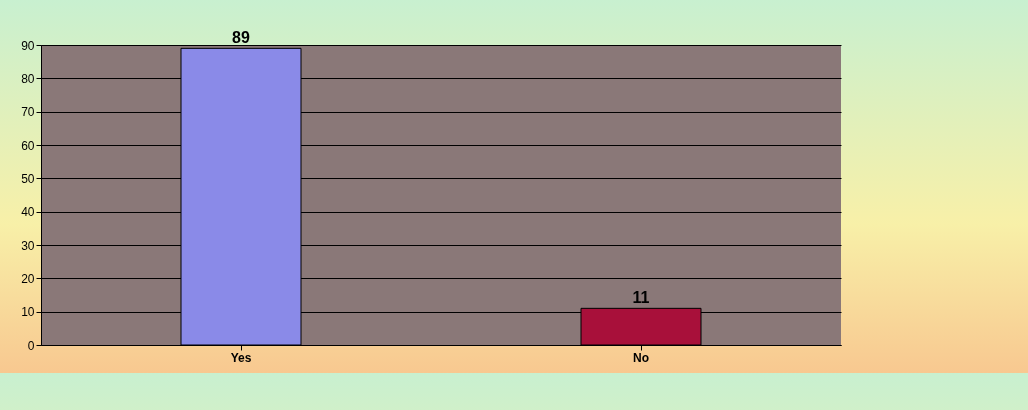  What do you see at coordinates (241, 357) in the screenshot?
I see `x-tick-label: Yes` at bounding box center [241, 357].